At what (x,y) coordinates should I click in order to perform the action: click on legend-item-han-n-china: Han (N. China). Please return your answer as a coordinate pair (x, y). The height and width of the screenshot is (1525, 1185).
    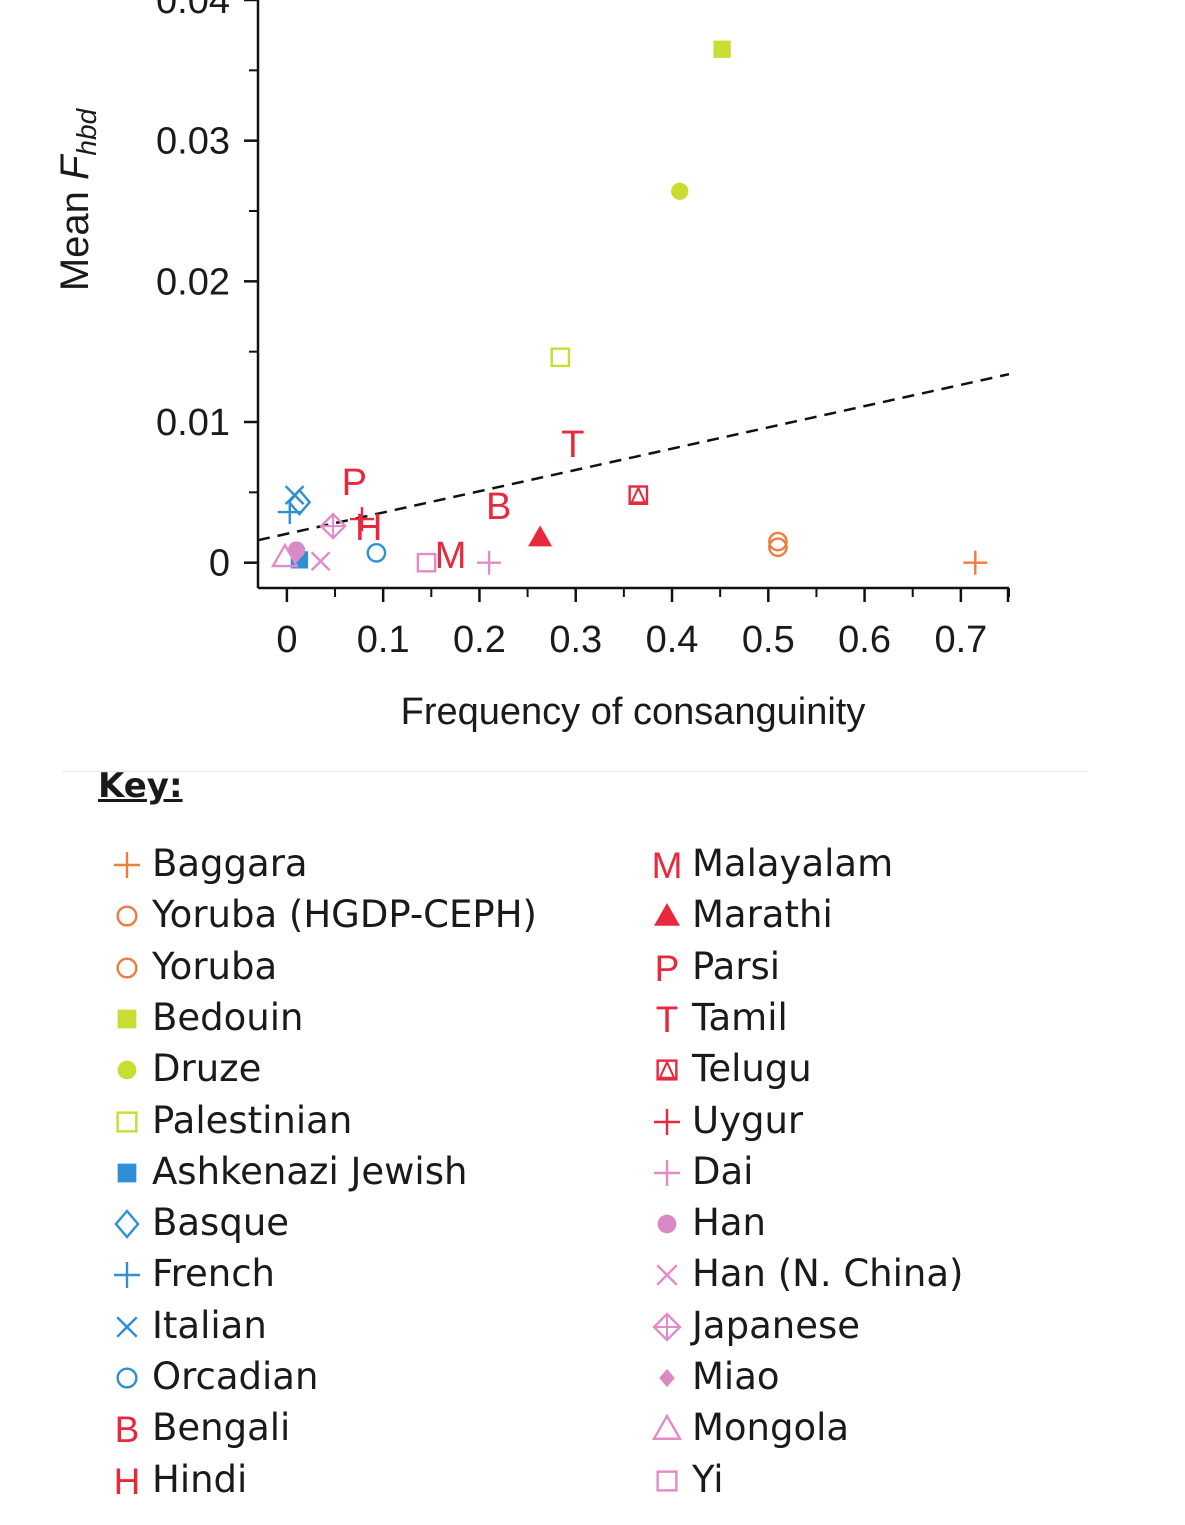
    Looking at the image, I should click on (906, 1274).